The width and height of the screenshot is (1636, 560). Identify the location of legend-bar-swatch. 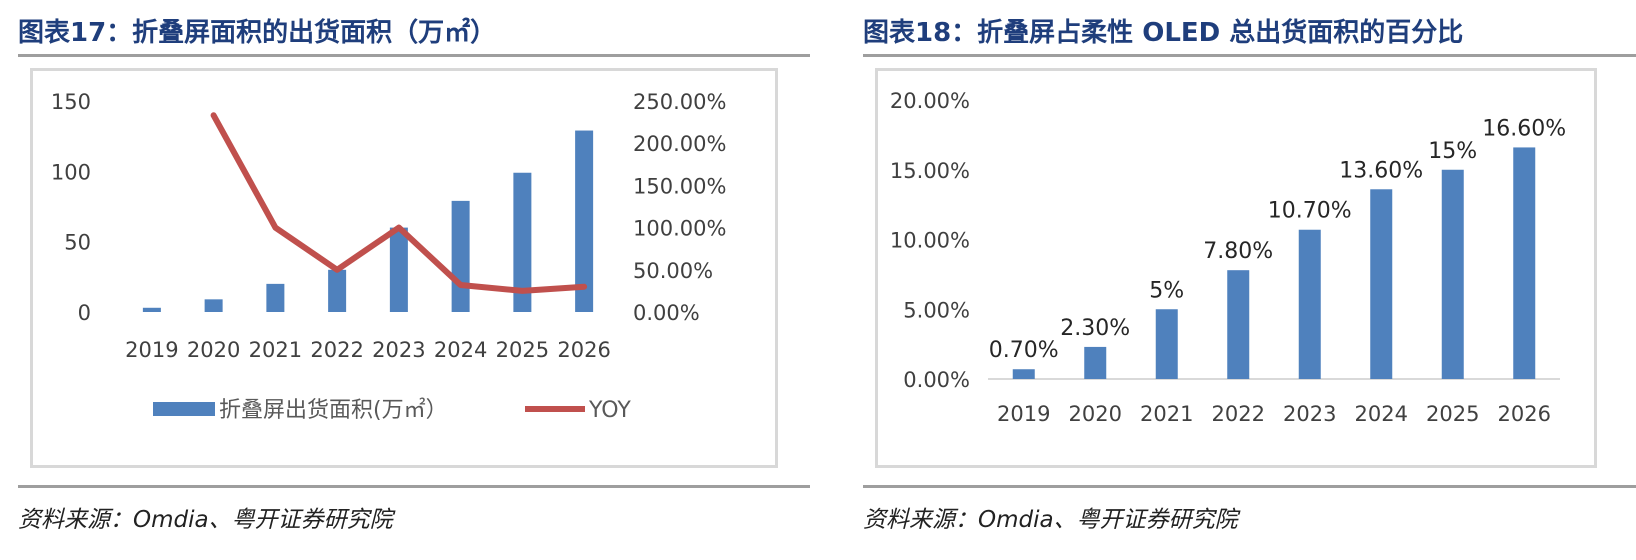
(184, 409).